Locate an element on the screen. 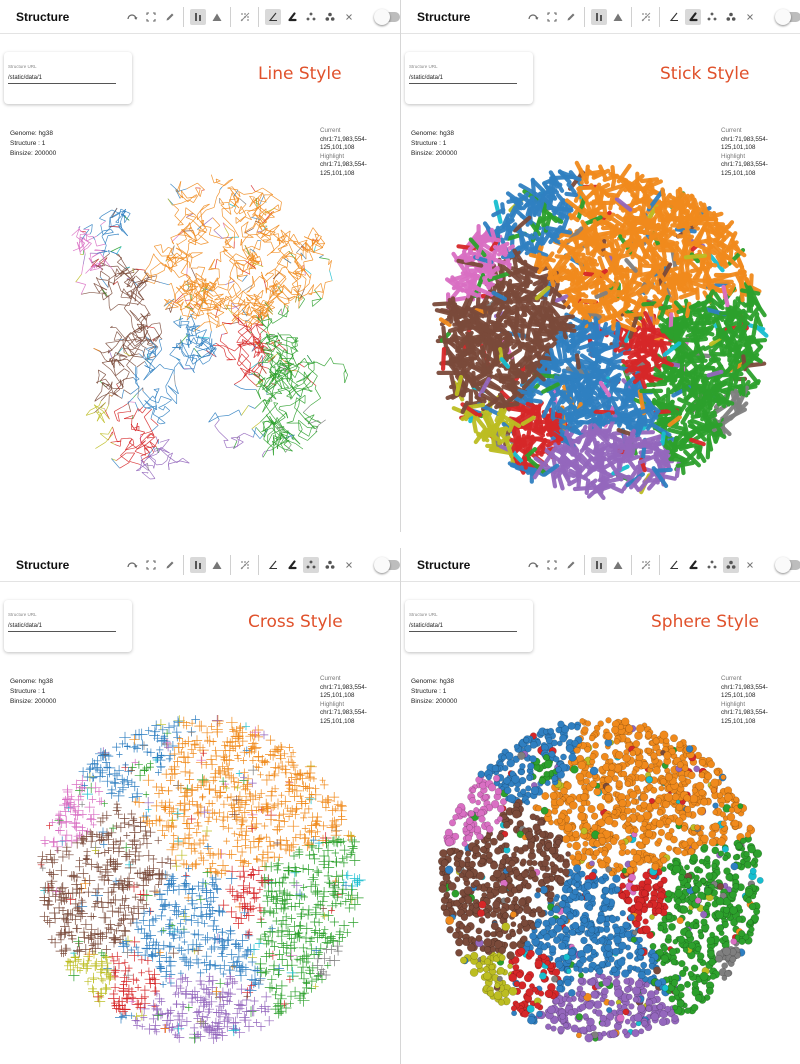 This screenshot has height=1064, width=800. binsize-text: Binsize: 200000 is located at coordinates (434, 153).